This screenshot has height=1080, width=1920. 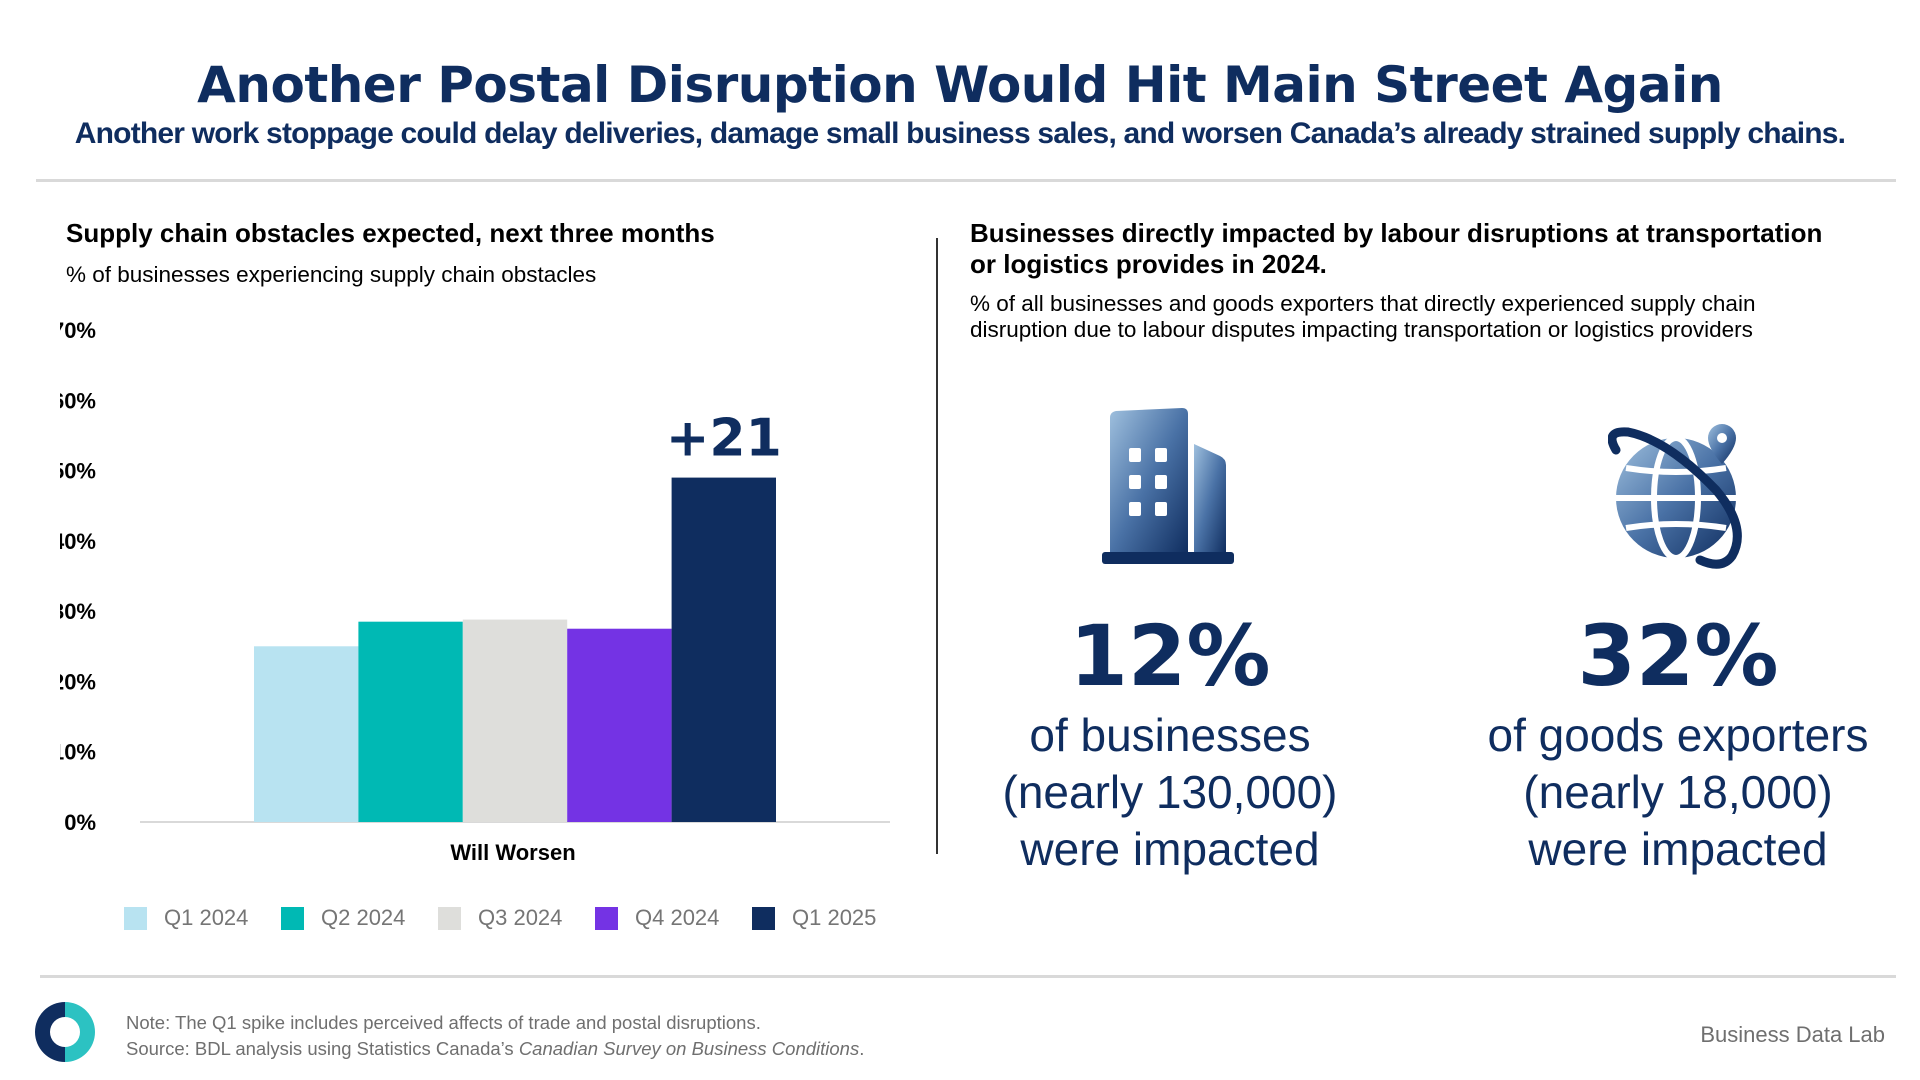 I want to click on source-suffix: ., so click(x=862, y=1048).